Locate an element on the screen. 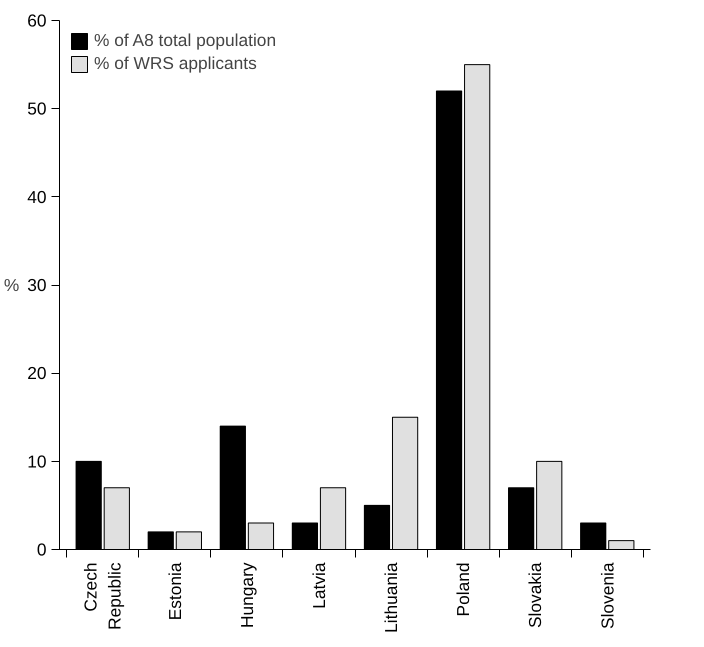  legend-label: % of A8 total population is located at coordinates (185, 40).